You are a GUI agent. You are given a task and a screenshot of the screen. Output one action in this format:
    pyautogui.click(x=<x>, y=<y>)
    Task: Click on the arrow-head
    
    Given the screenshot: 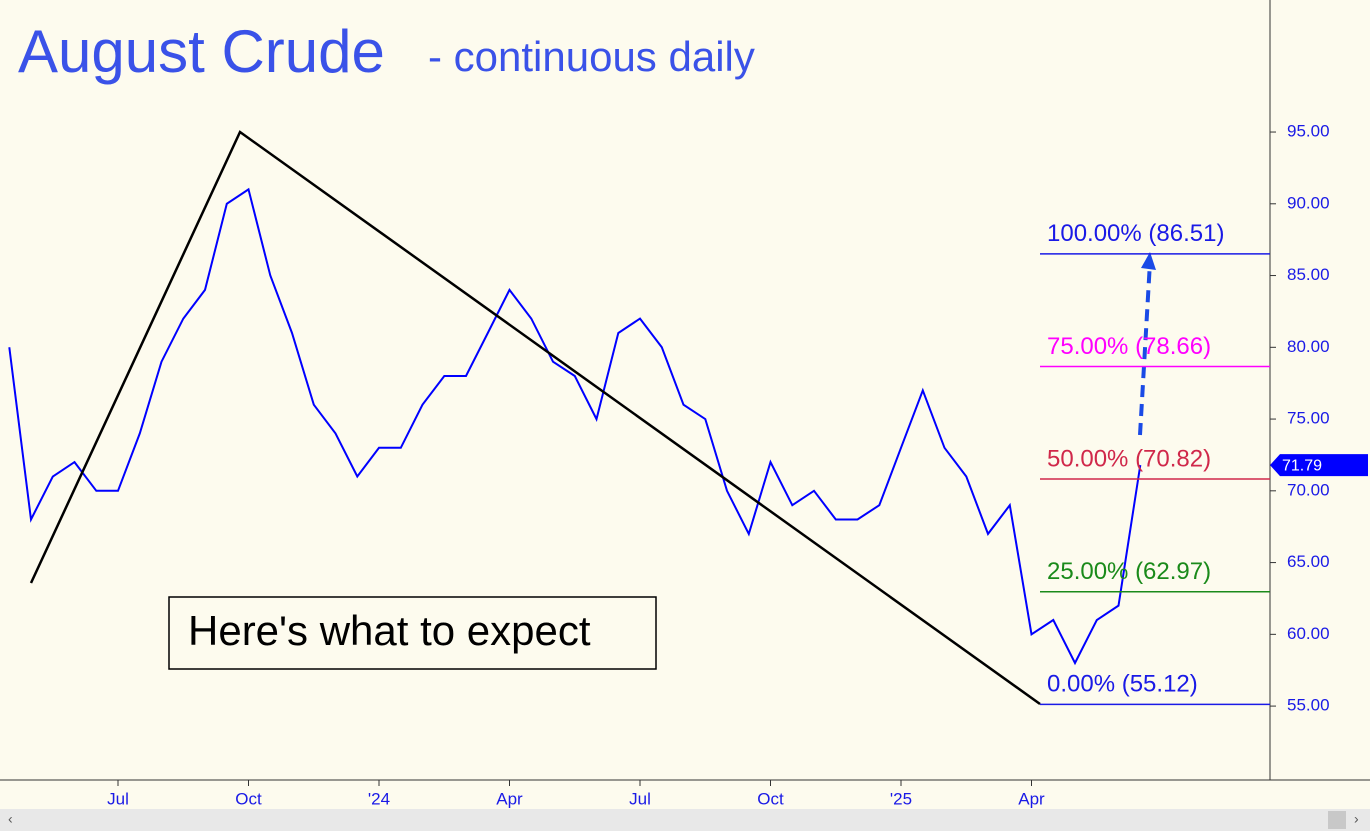 What is the action you would take?
    pyautogui.click(x=1148, y=261)
    